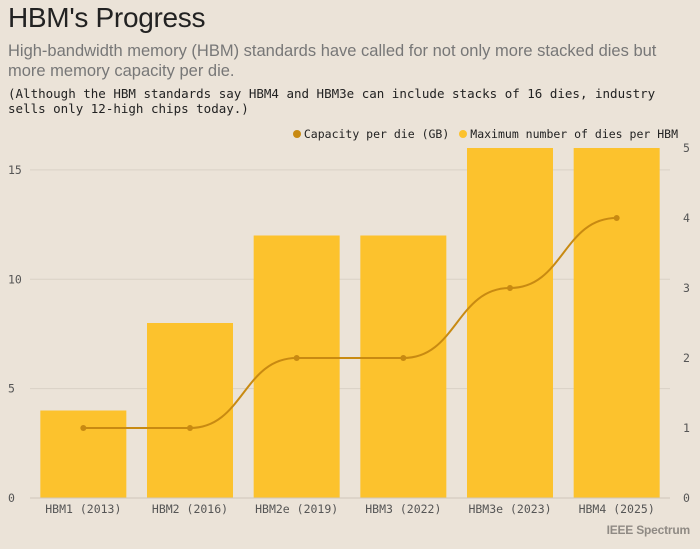 This screenshot has width=700, height=549. Describe the element at coordinates (686, 288) in the screenshot. I see `right-tick-label: 3` at that location.